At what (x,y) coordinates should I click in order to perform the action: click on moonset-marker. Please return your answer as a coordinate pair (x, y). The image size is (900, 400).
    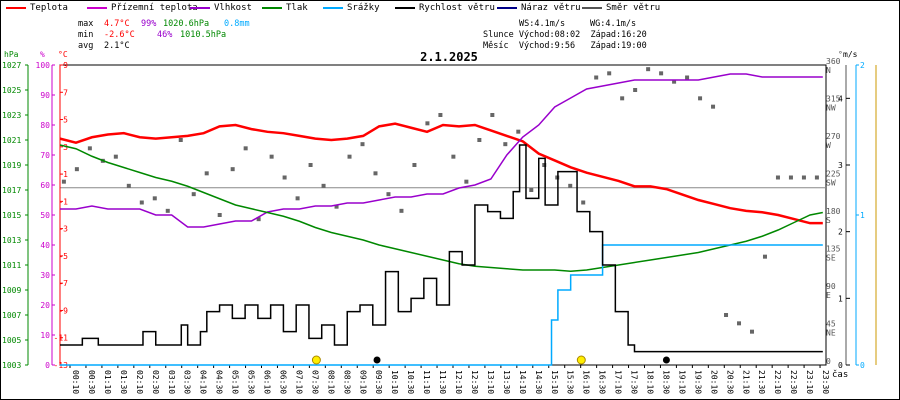
    Looking at the image, I should click on (666, 360).